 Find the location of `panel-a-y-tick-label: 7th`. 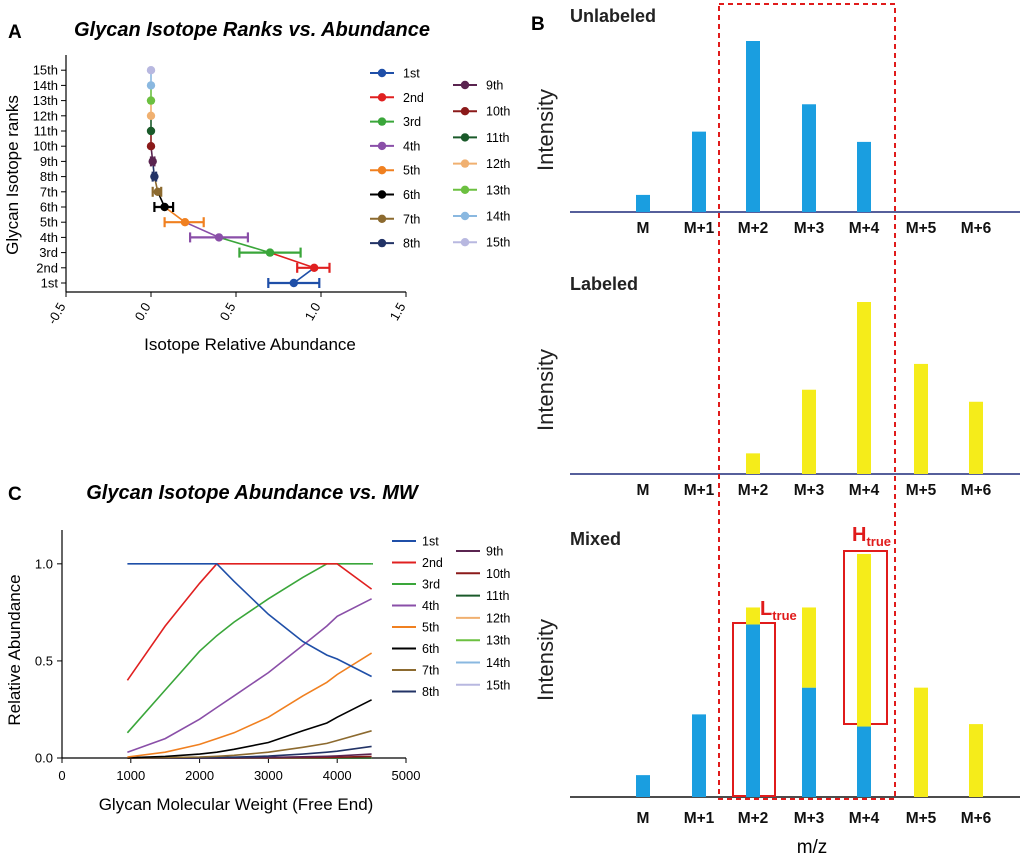

panel-a-y-tick-label: 7th is located at coordinates (49, 191).